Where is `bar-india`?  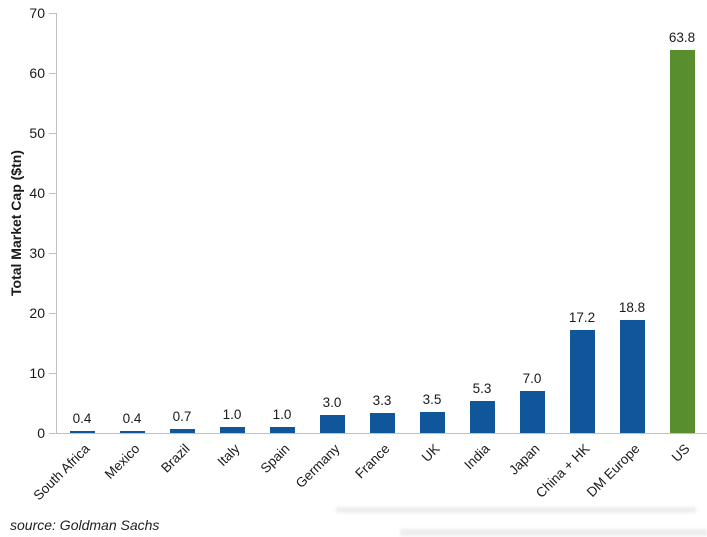 bar-india is located at coordinates (482, 417).